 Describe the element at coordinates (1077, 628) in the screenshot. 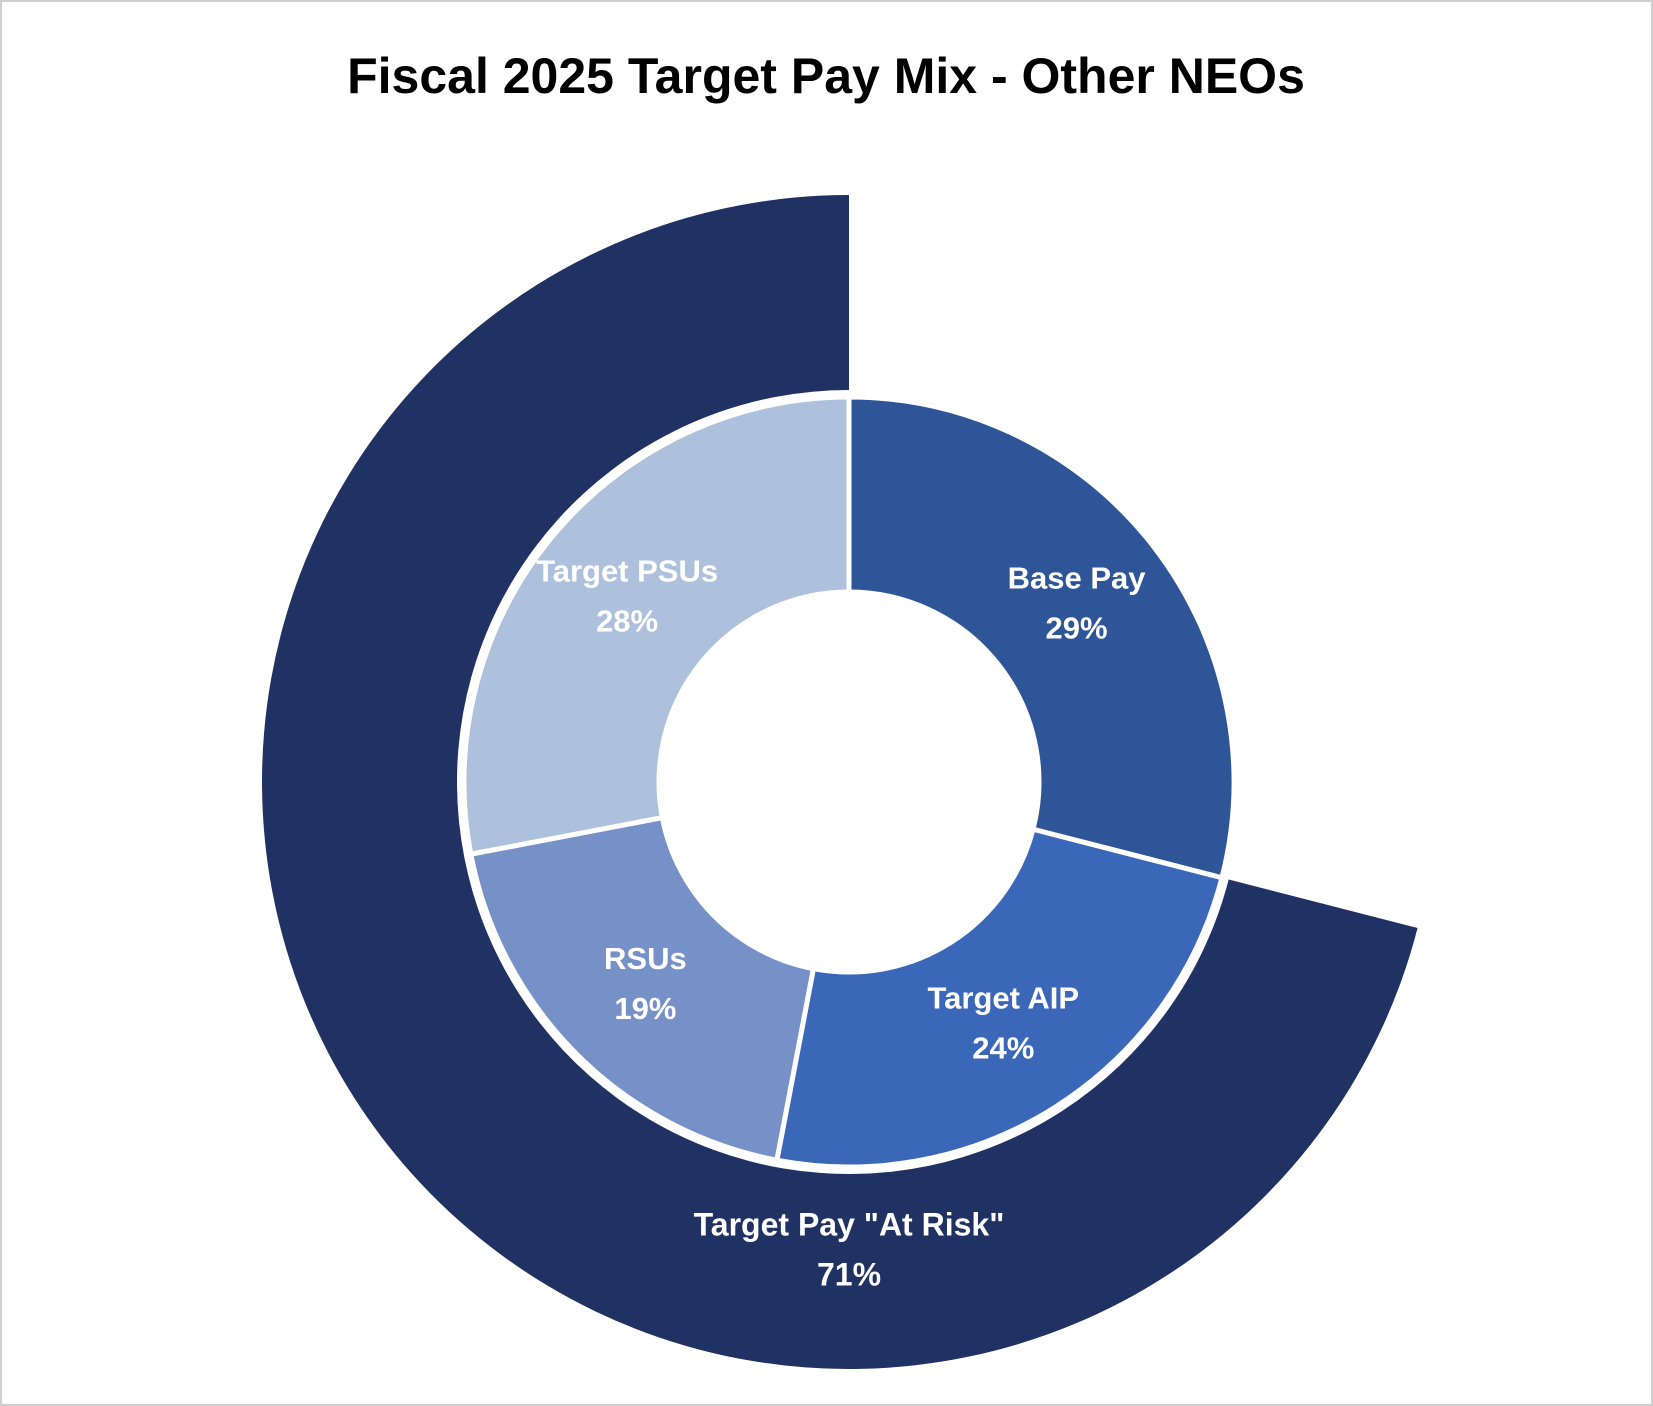

I see `data-label-value: 29%` at that location.